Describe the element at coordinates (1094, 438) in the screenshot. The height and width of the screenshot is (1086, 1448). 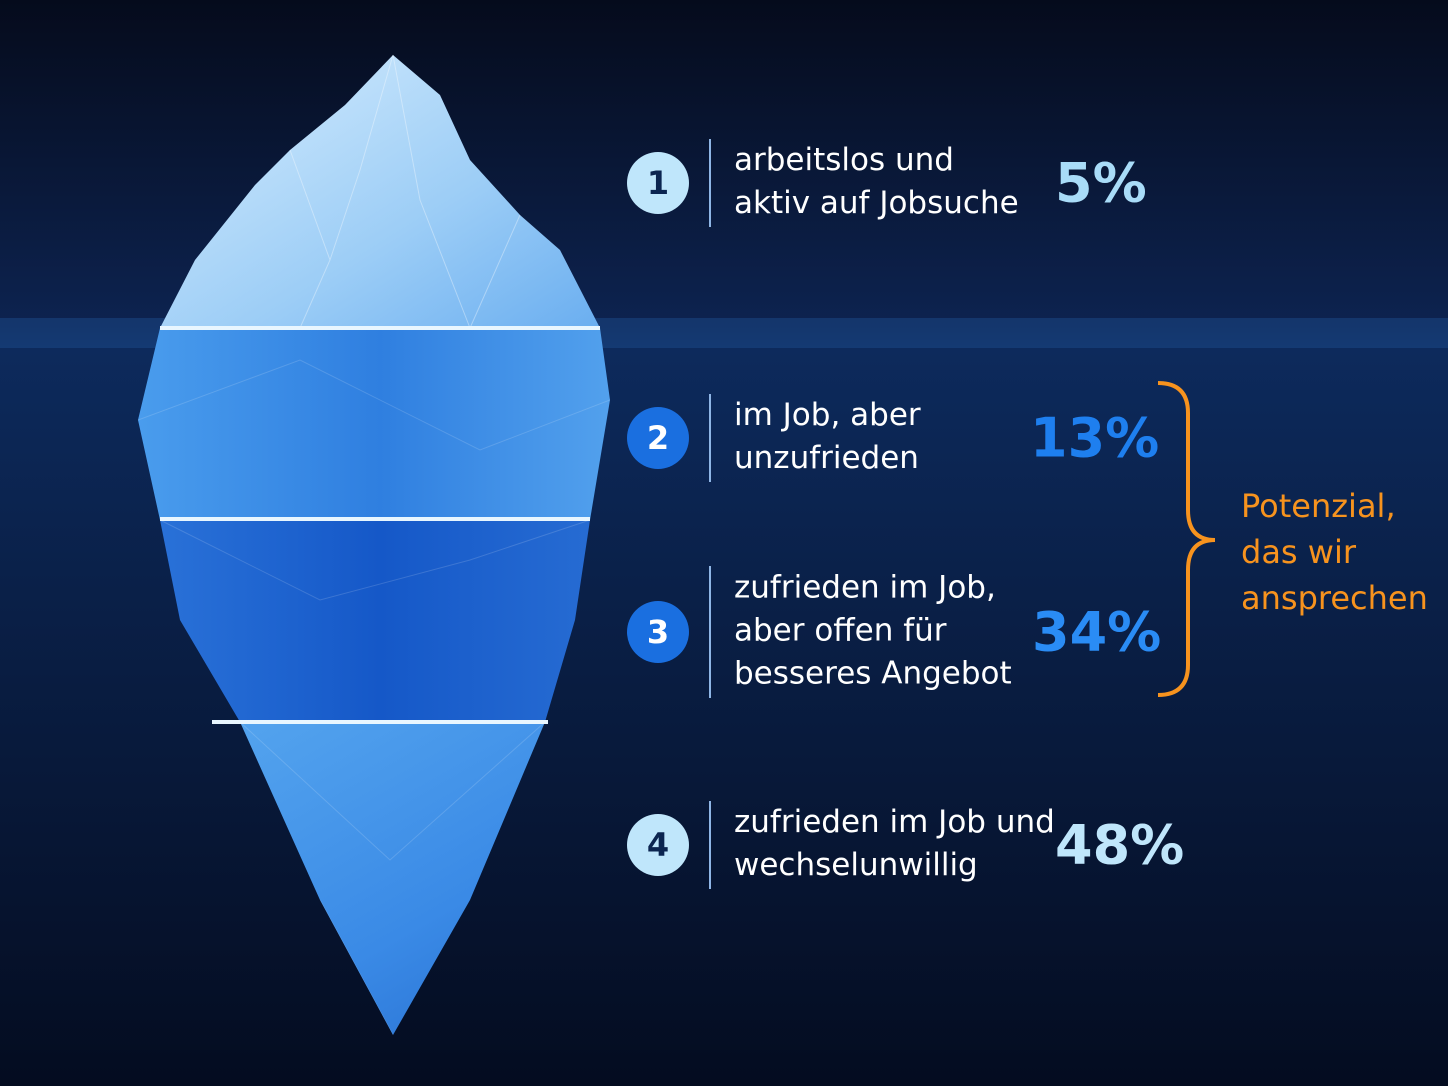
I see `item-value: 13%` at that location.